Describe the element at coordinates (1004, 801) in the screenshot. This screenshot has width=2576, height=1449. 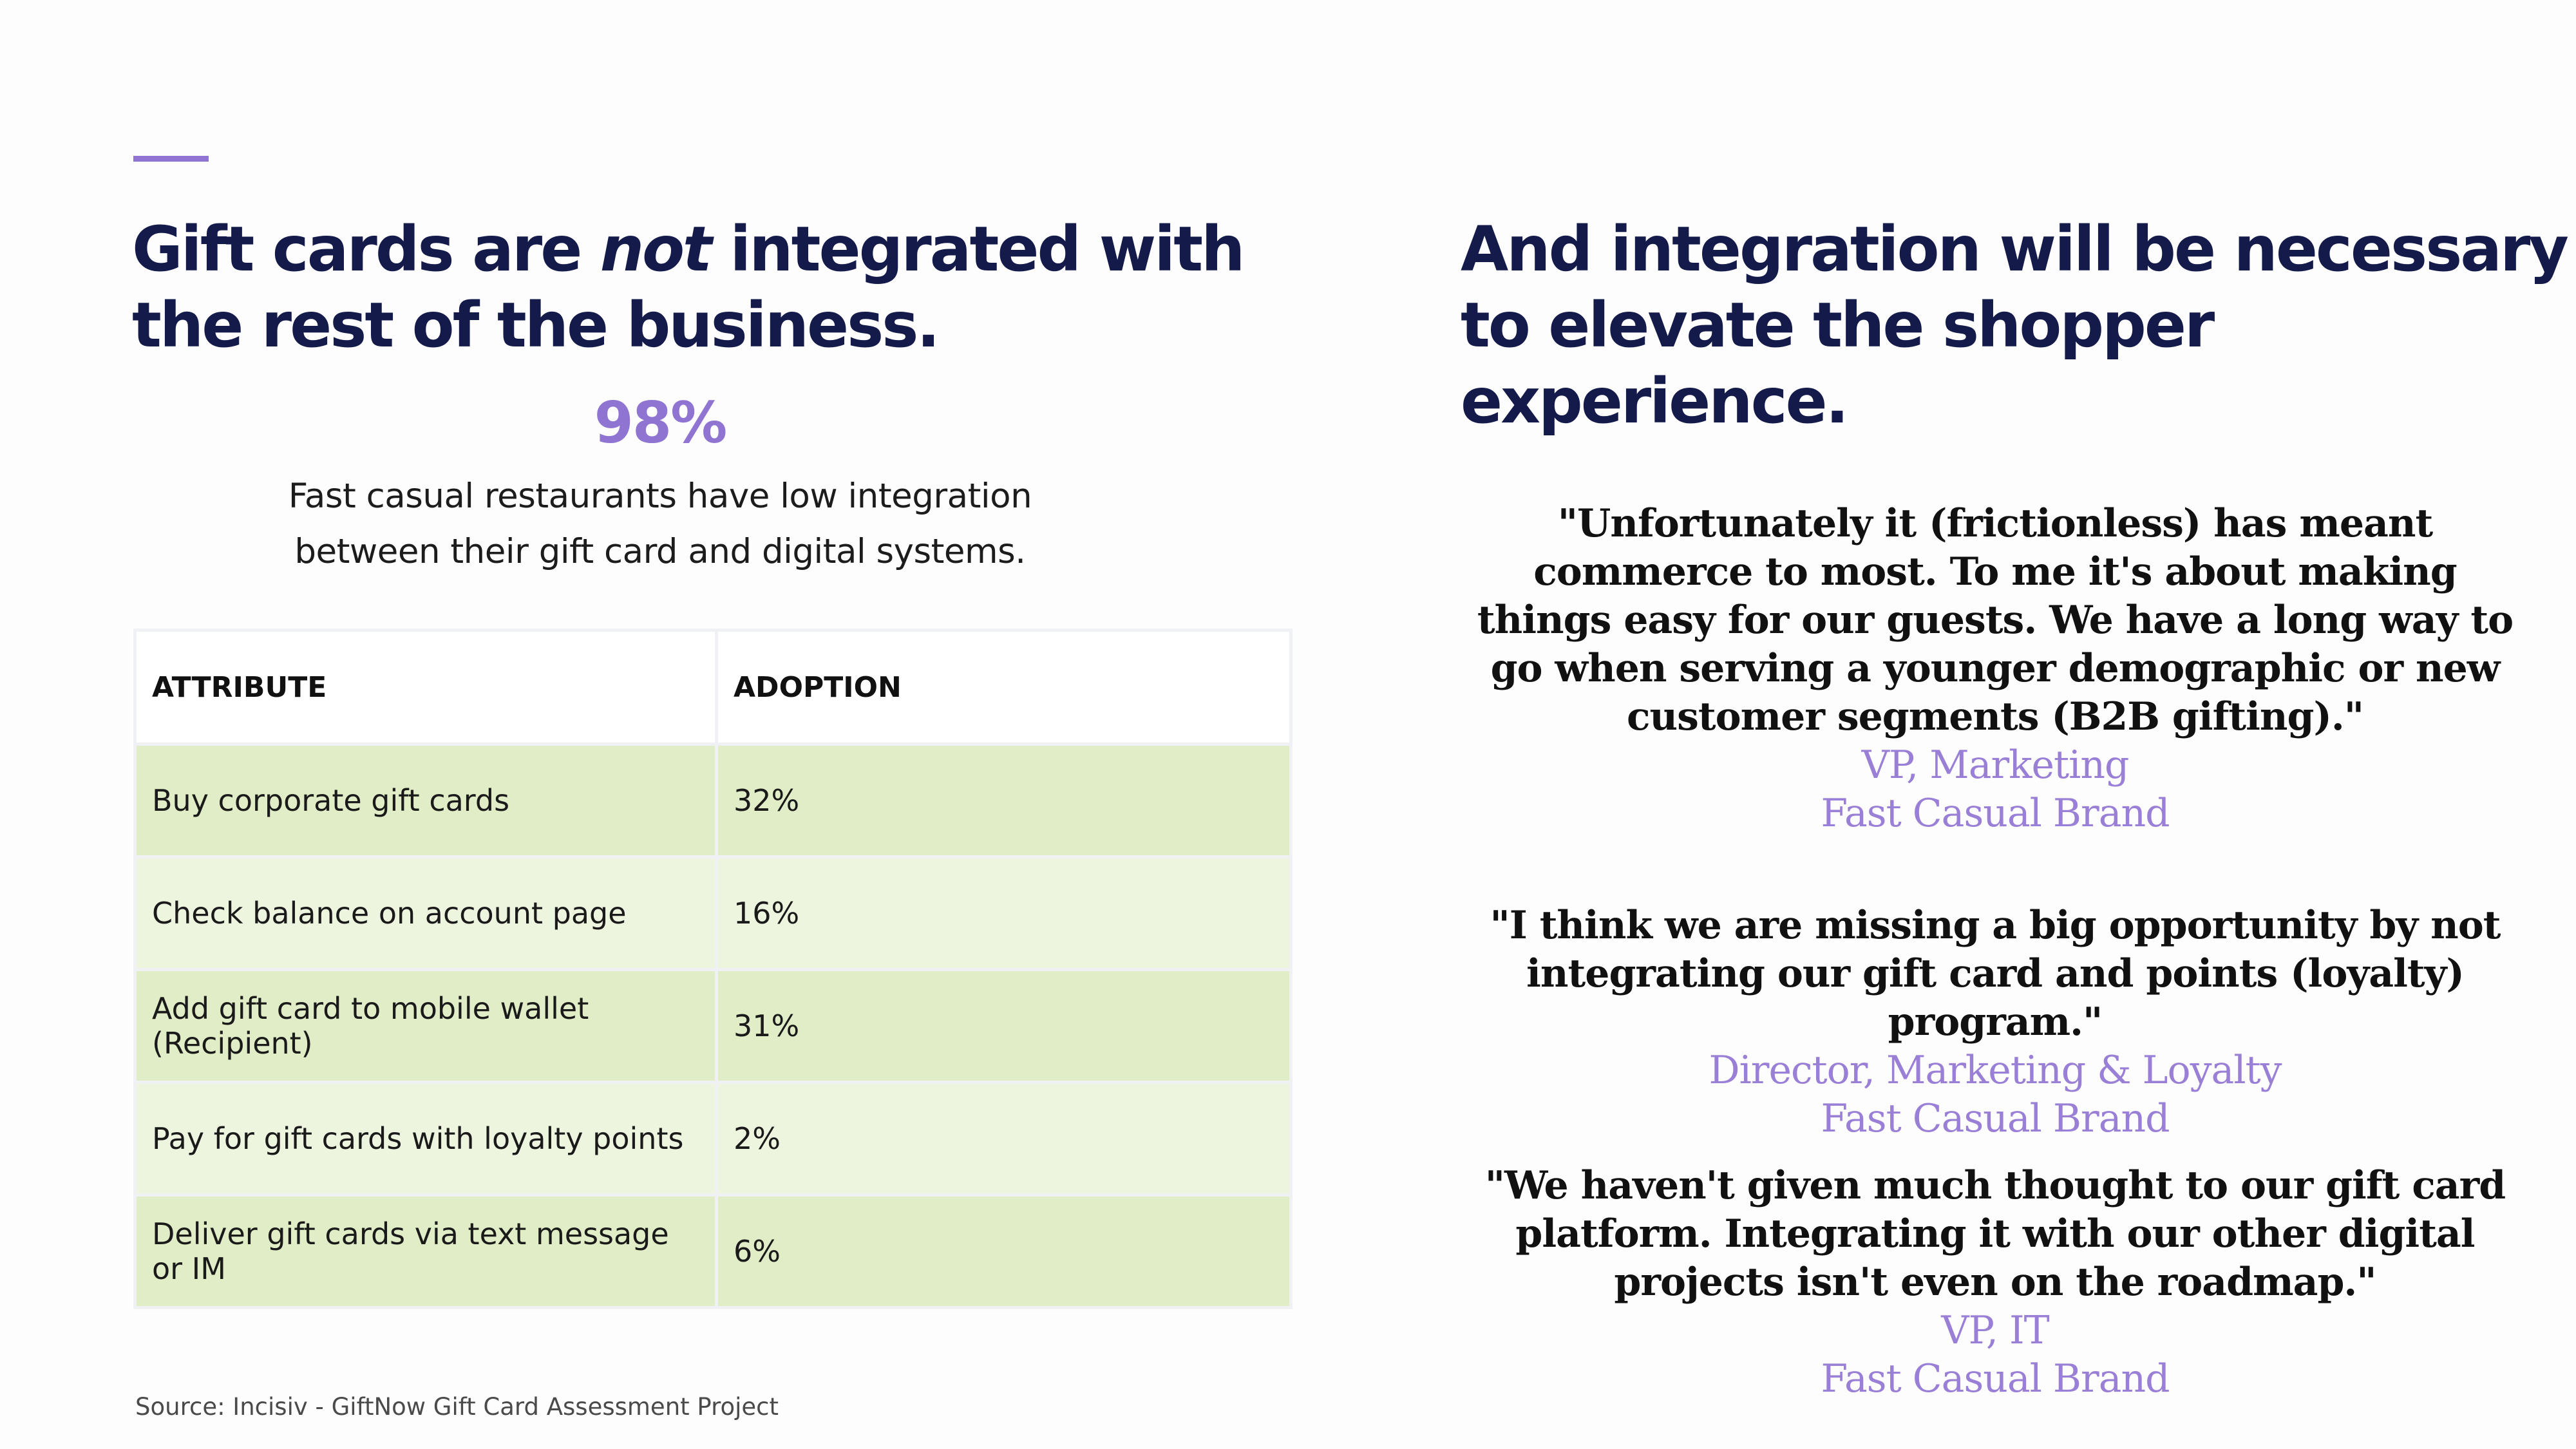
I see `adoption-cell: 32%` at that location.